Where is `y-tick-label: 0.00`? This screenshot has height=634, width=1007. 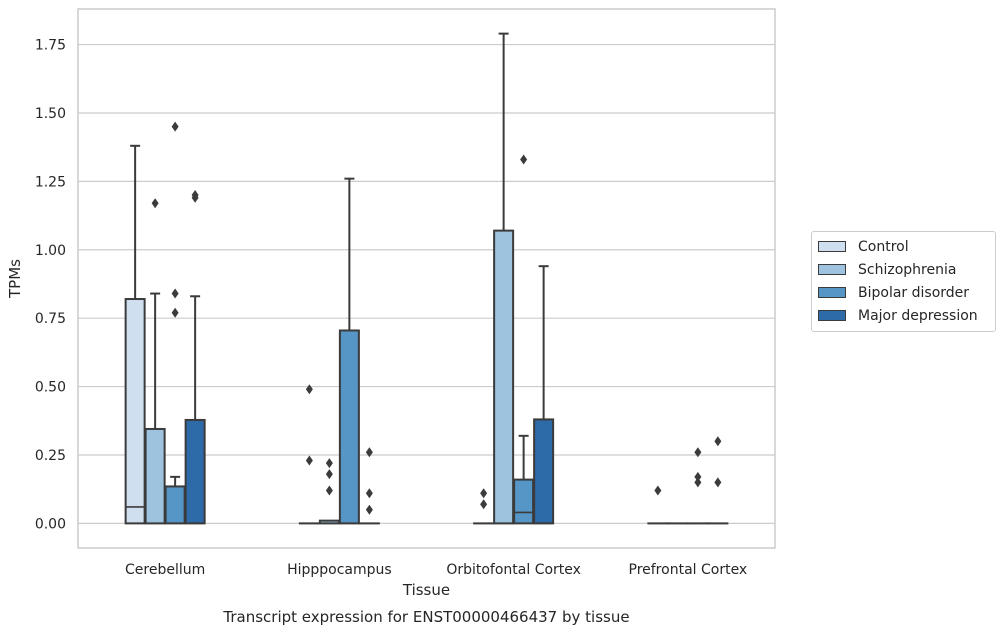 y-tick-label: 0.00 is located at coordinates (50, 524).